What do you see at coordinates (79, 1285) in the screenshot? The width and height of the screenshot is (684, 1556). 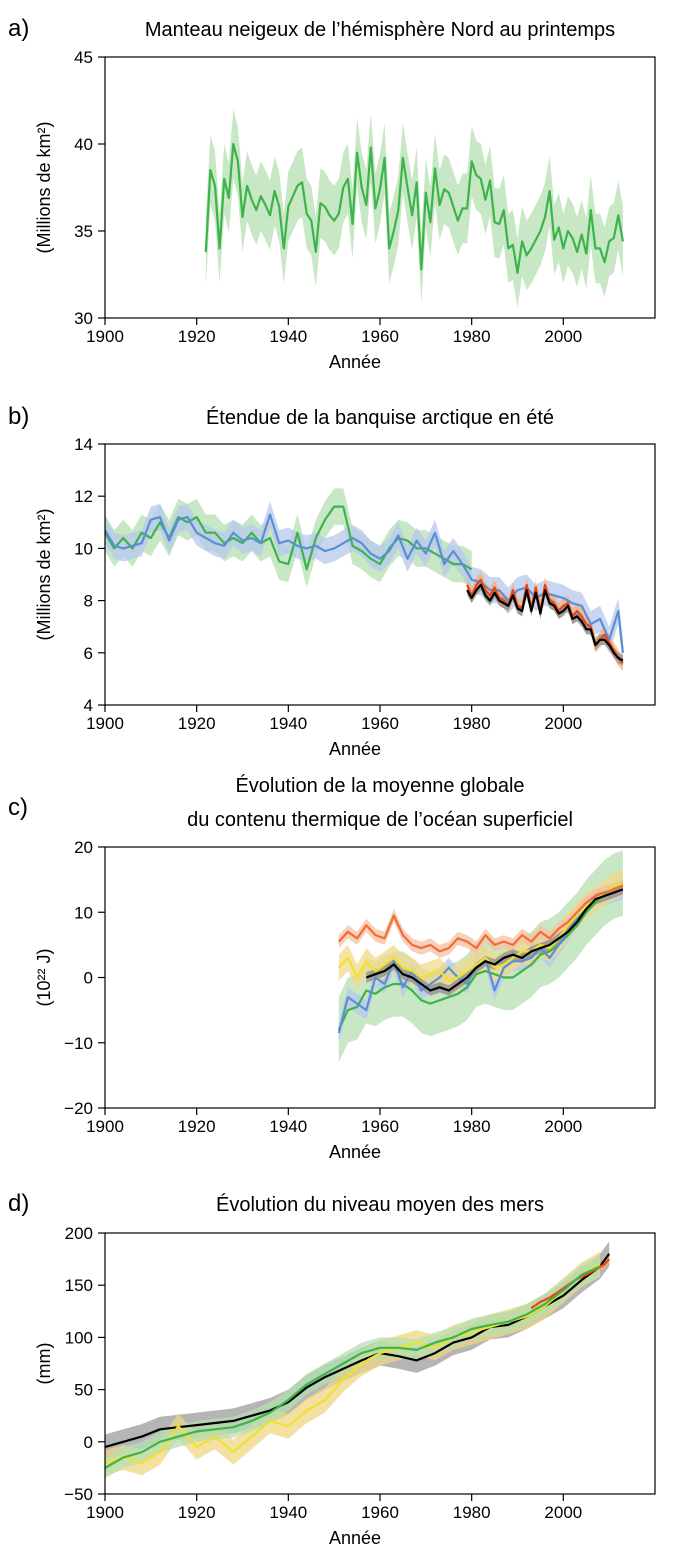 I see `y-tick-label: 150` at bounding box center [79, 1285].